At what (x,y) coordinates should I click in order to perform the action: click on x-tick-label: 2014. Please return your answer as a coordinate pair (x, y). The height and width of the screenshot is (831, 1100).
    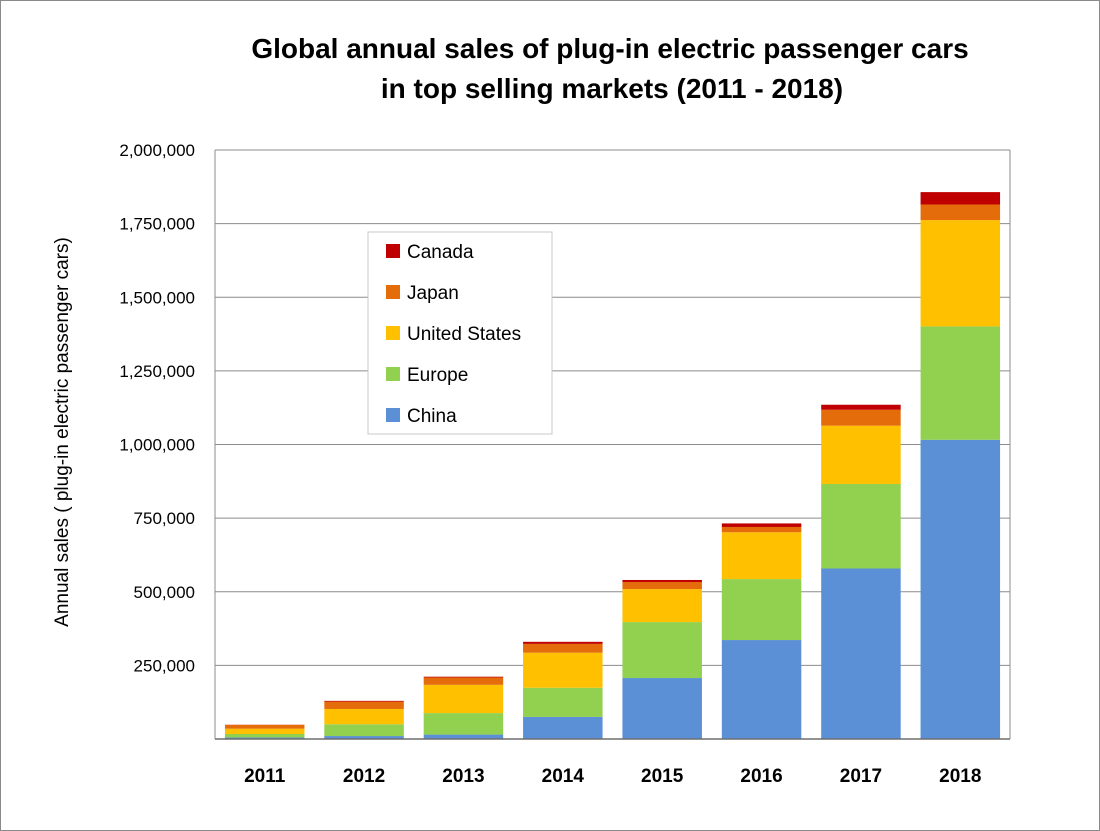
    Looking at the image, I should click on (563, 776).